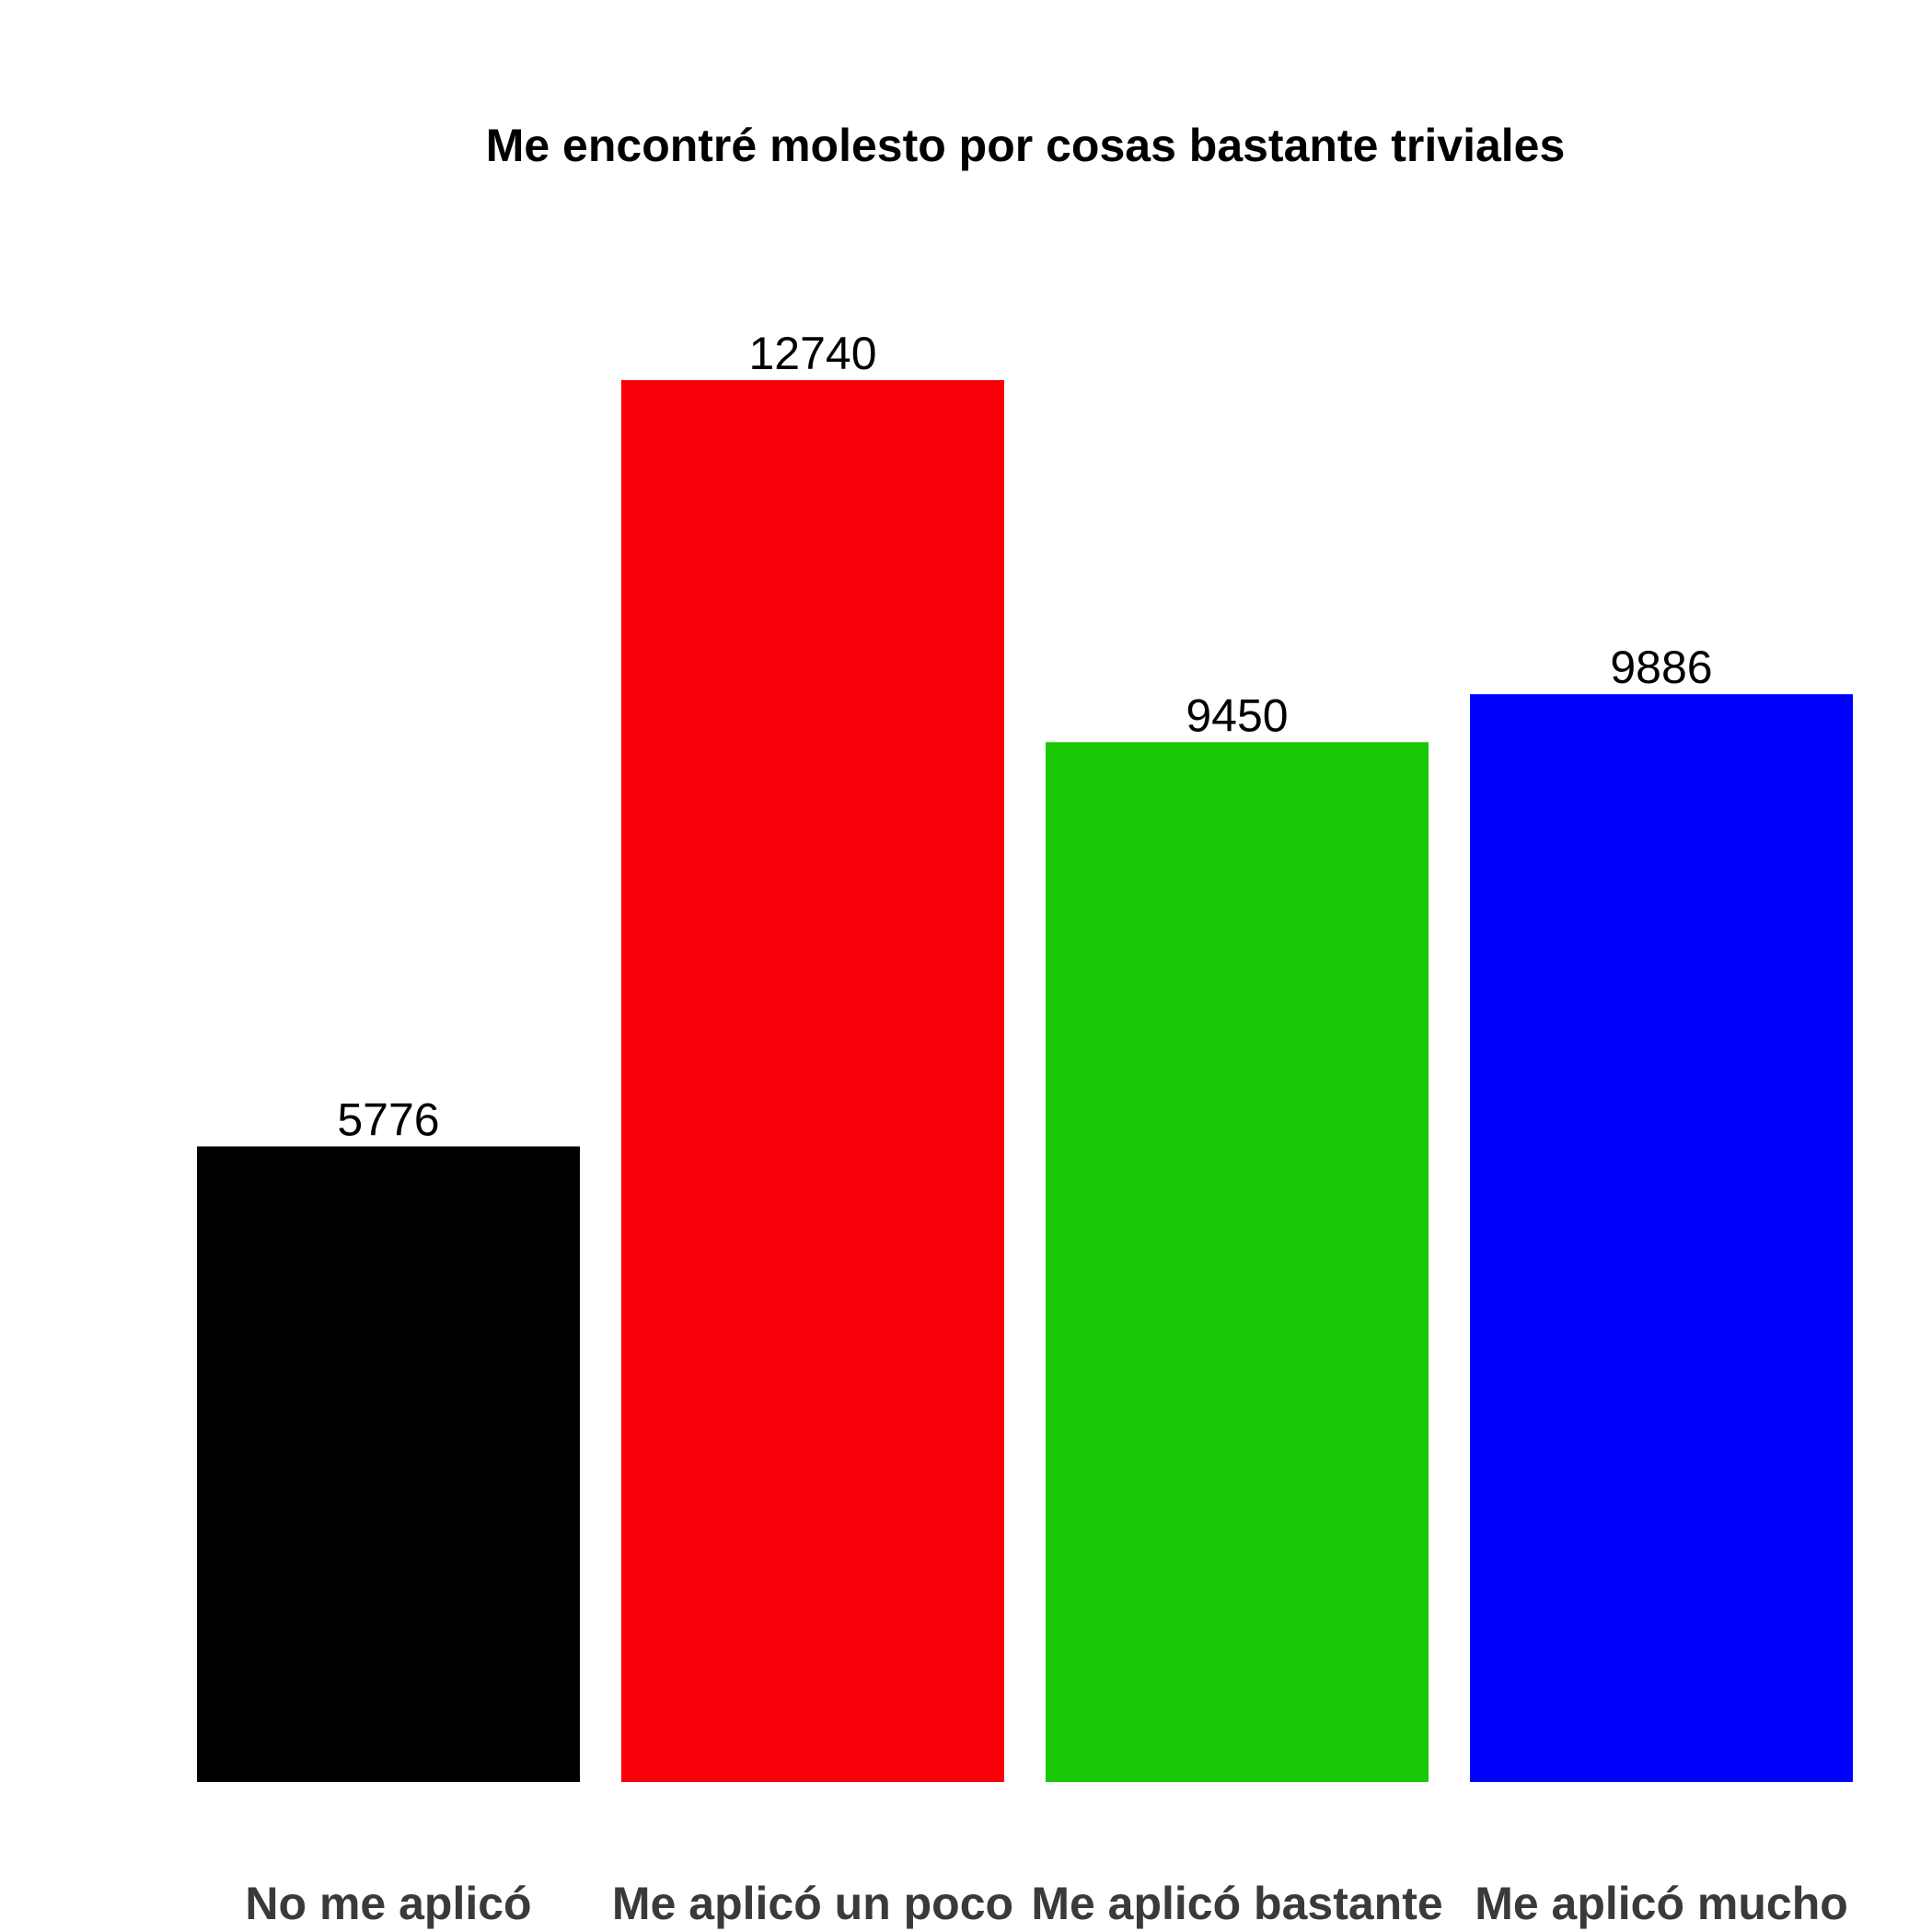  What do you see at coordinates (813, 1904) in the screenshot?
I see `category-label-2: Me aplicó un poco` at bounding box center [813, 1904].